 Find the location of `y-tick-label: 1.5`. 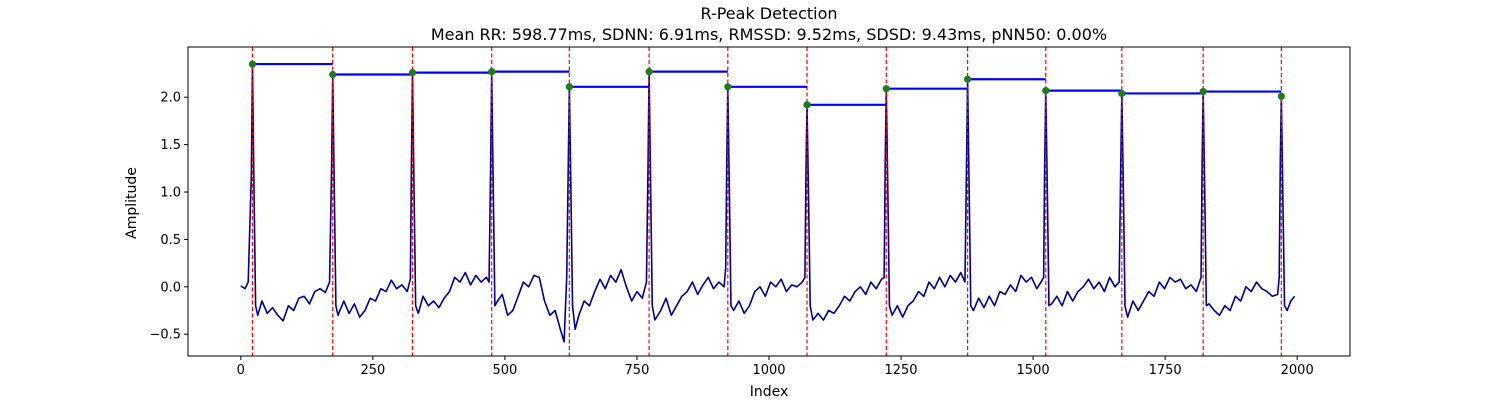

y-tick-label: 1.5 is located at coordinates (170, 145).